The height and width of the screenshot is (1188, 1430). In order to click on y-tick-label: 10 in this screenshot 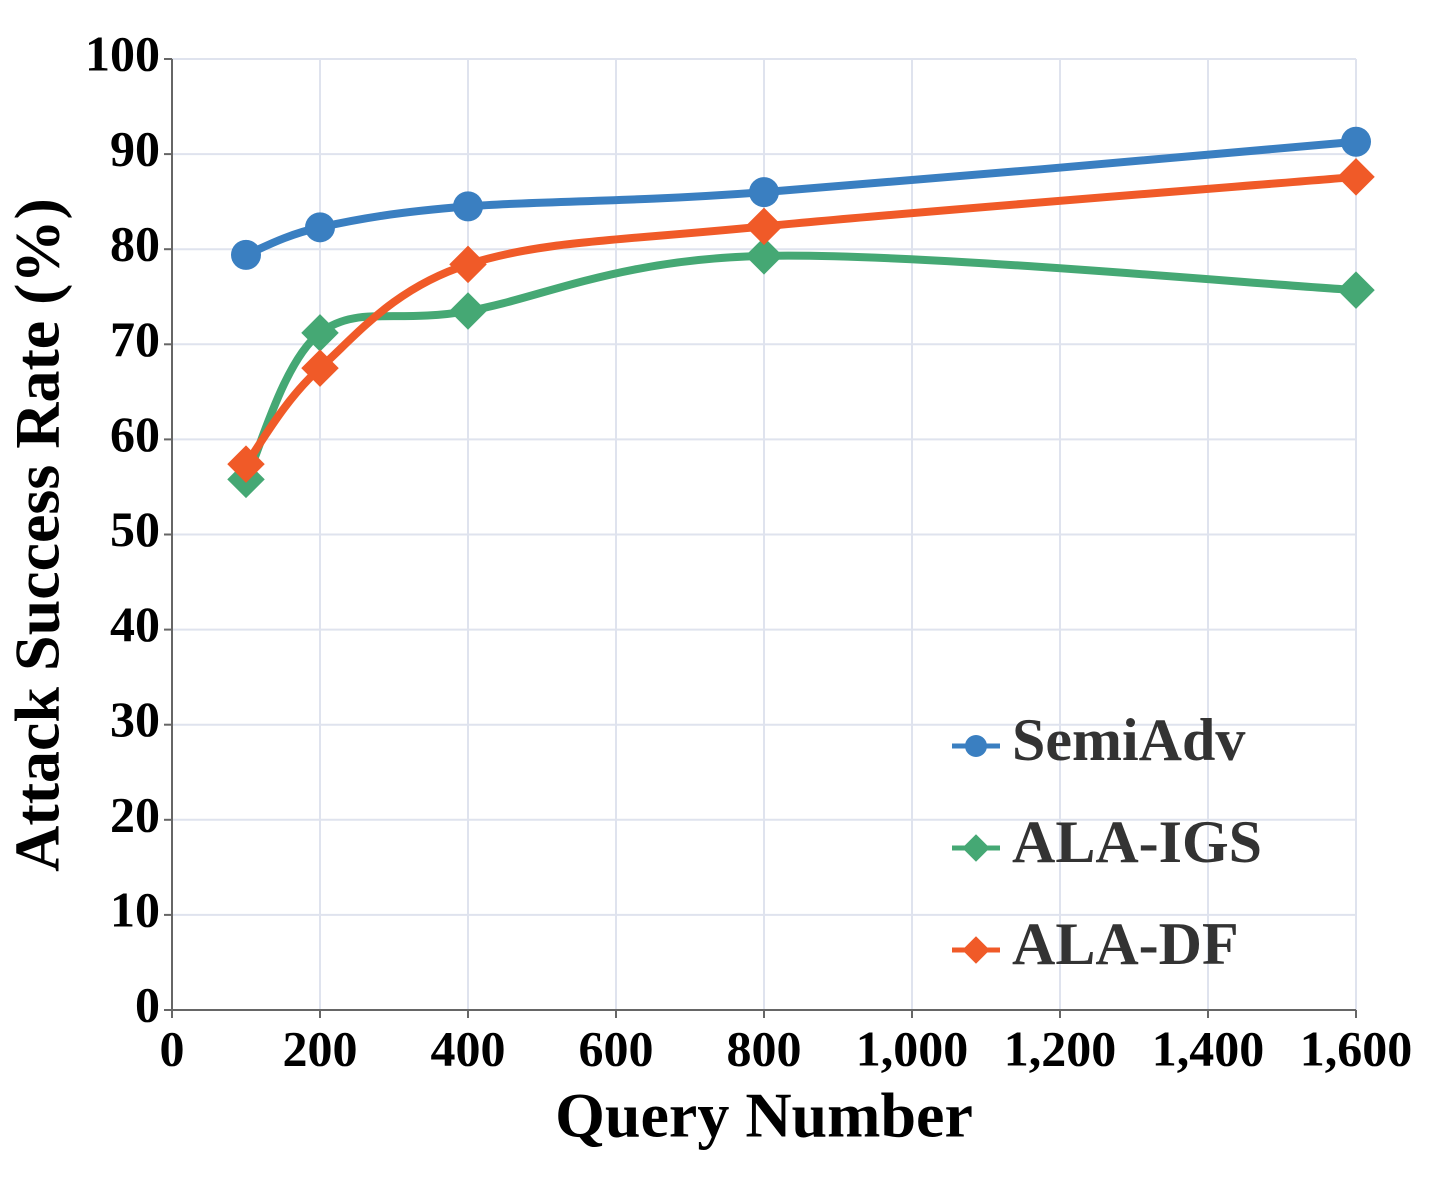, I will do `click(135, 909)`.